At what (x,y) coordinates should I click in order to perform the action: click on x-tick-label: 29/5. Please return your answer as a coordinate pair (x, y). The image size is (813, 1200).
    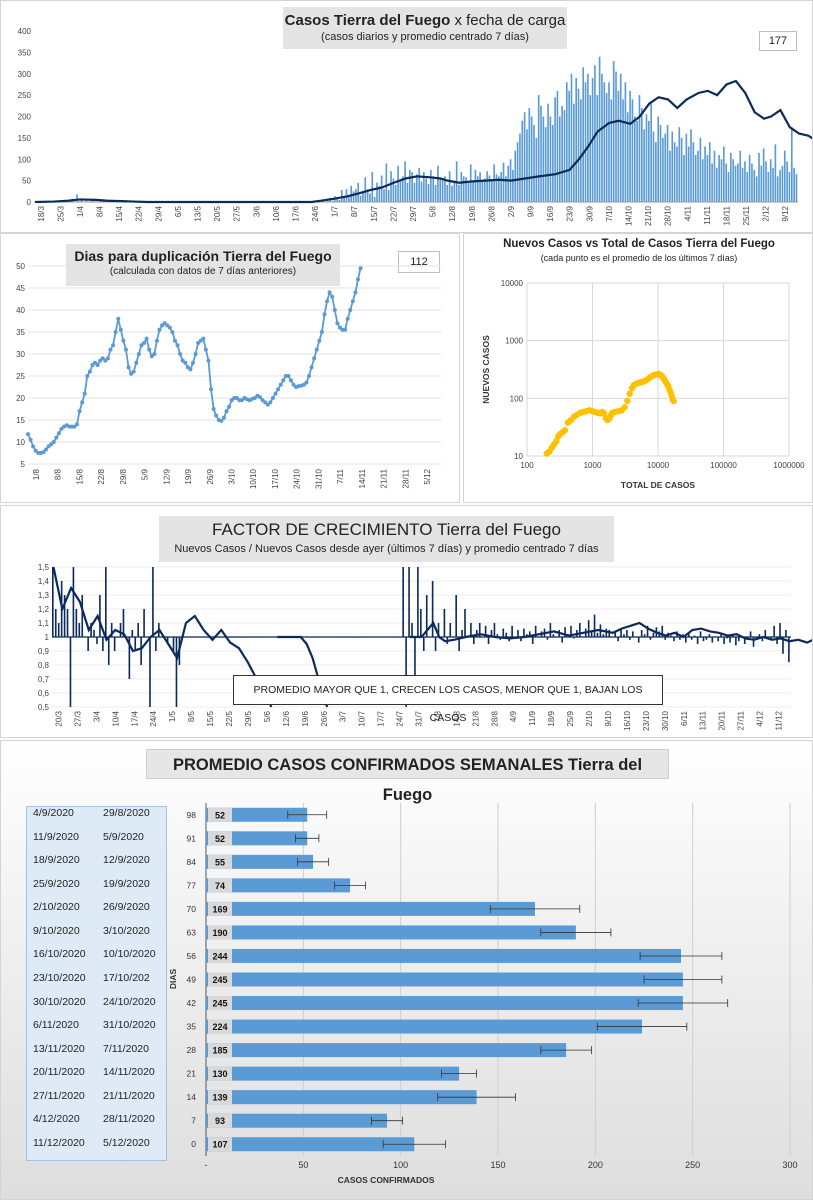
    Looking at the image, I should click on (248, 718).